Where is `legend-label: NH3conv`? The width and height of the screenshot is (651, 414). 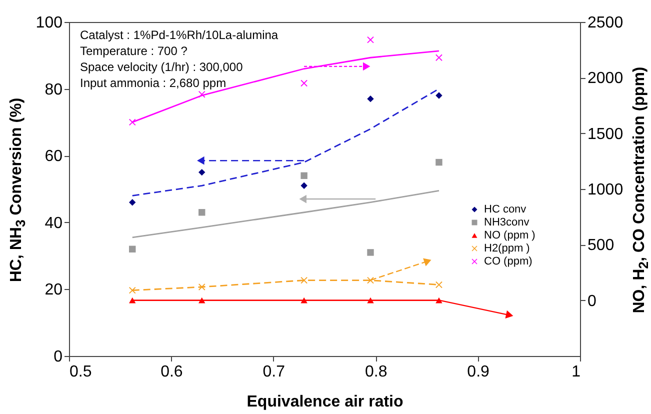
legend-label: NH3conv is located at coordinates (507, 222).